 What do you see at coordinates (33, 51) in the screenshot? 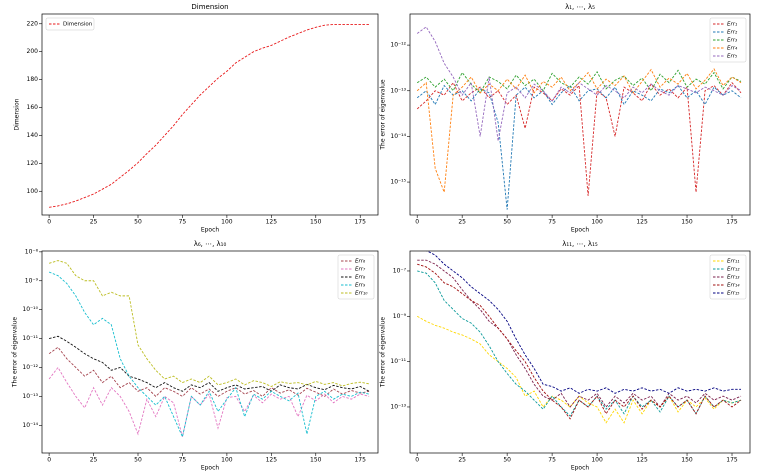
I see `y-tick-label: 200` at bounding box center [33, 51].